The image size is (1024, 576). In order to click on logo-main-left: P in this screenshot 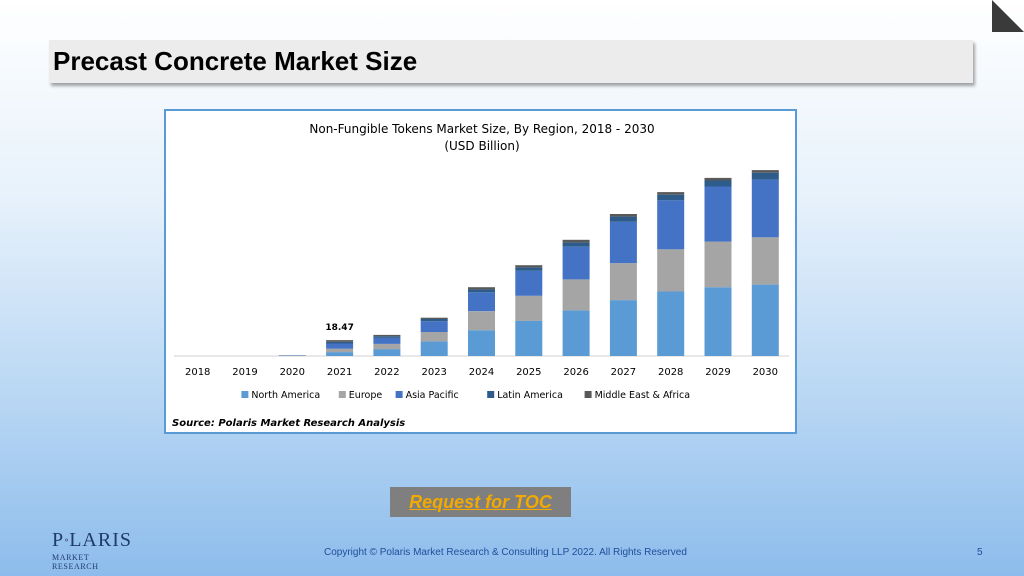, I will do `click(58, 540)`.